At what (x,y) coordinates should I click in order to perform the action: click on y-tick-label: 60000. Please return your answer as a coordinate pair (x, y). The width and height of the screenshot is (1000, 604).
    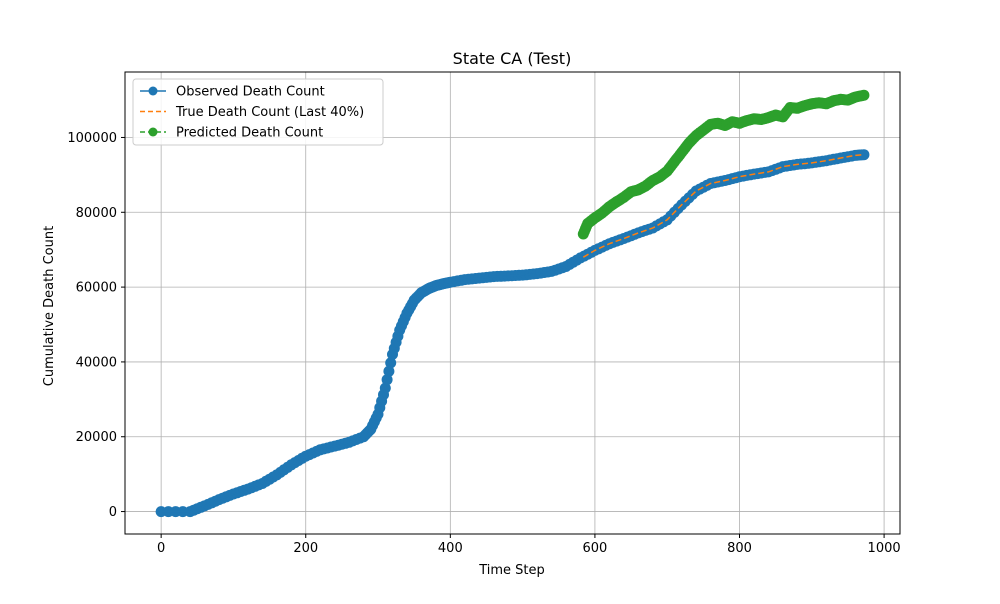
    Looking at the image, I should click on (96, 288).